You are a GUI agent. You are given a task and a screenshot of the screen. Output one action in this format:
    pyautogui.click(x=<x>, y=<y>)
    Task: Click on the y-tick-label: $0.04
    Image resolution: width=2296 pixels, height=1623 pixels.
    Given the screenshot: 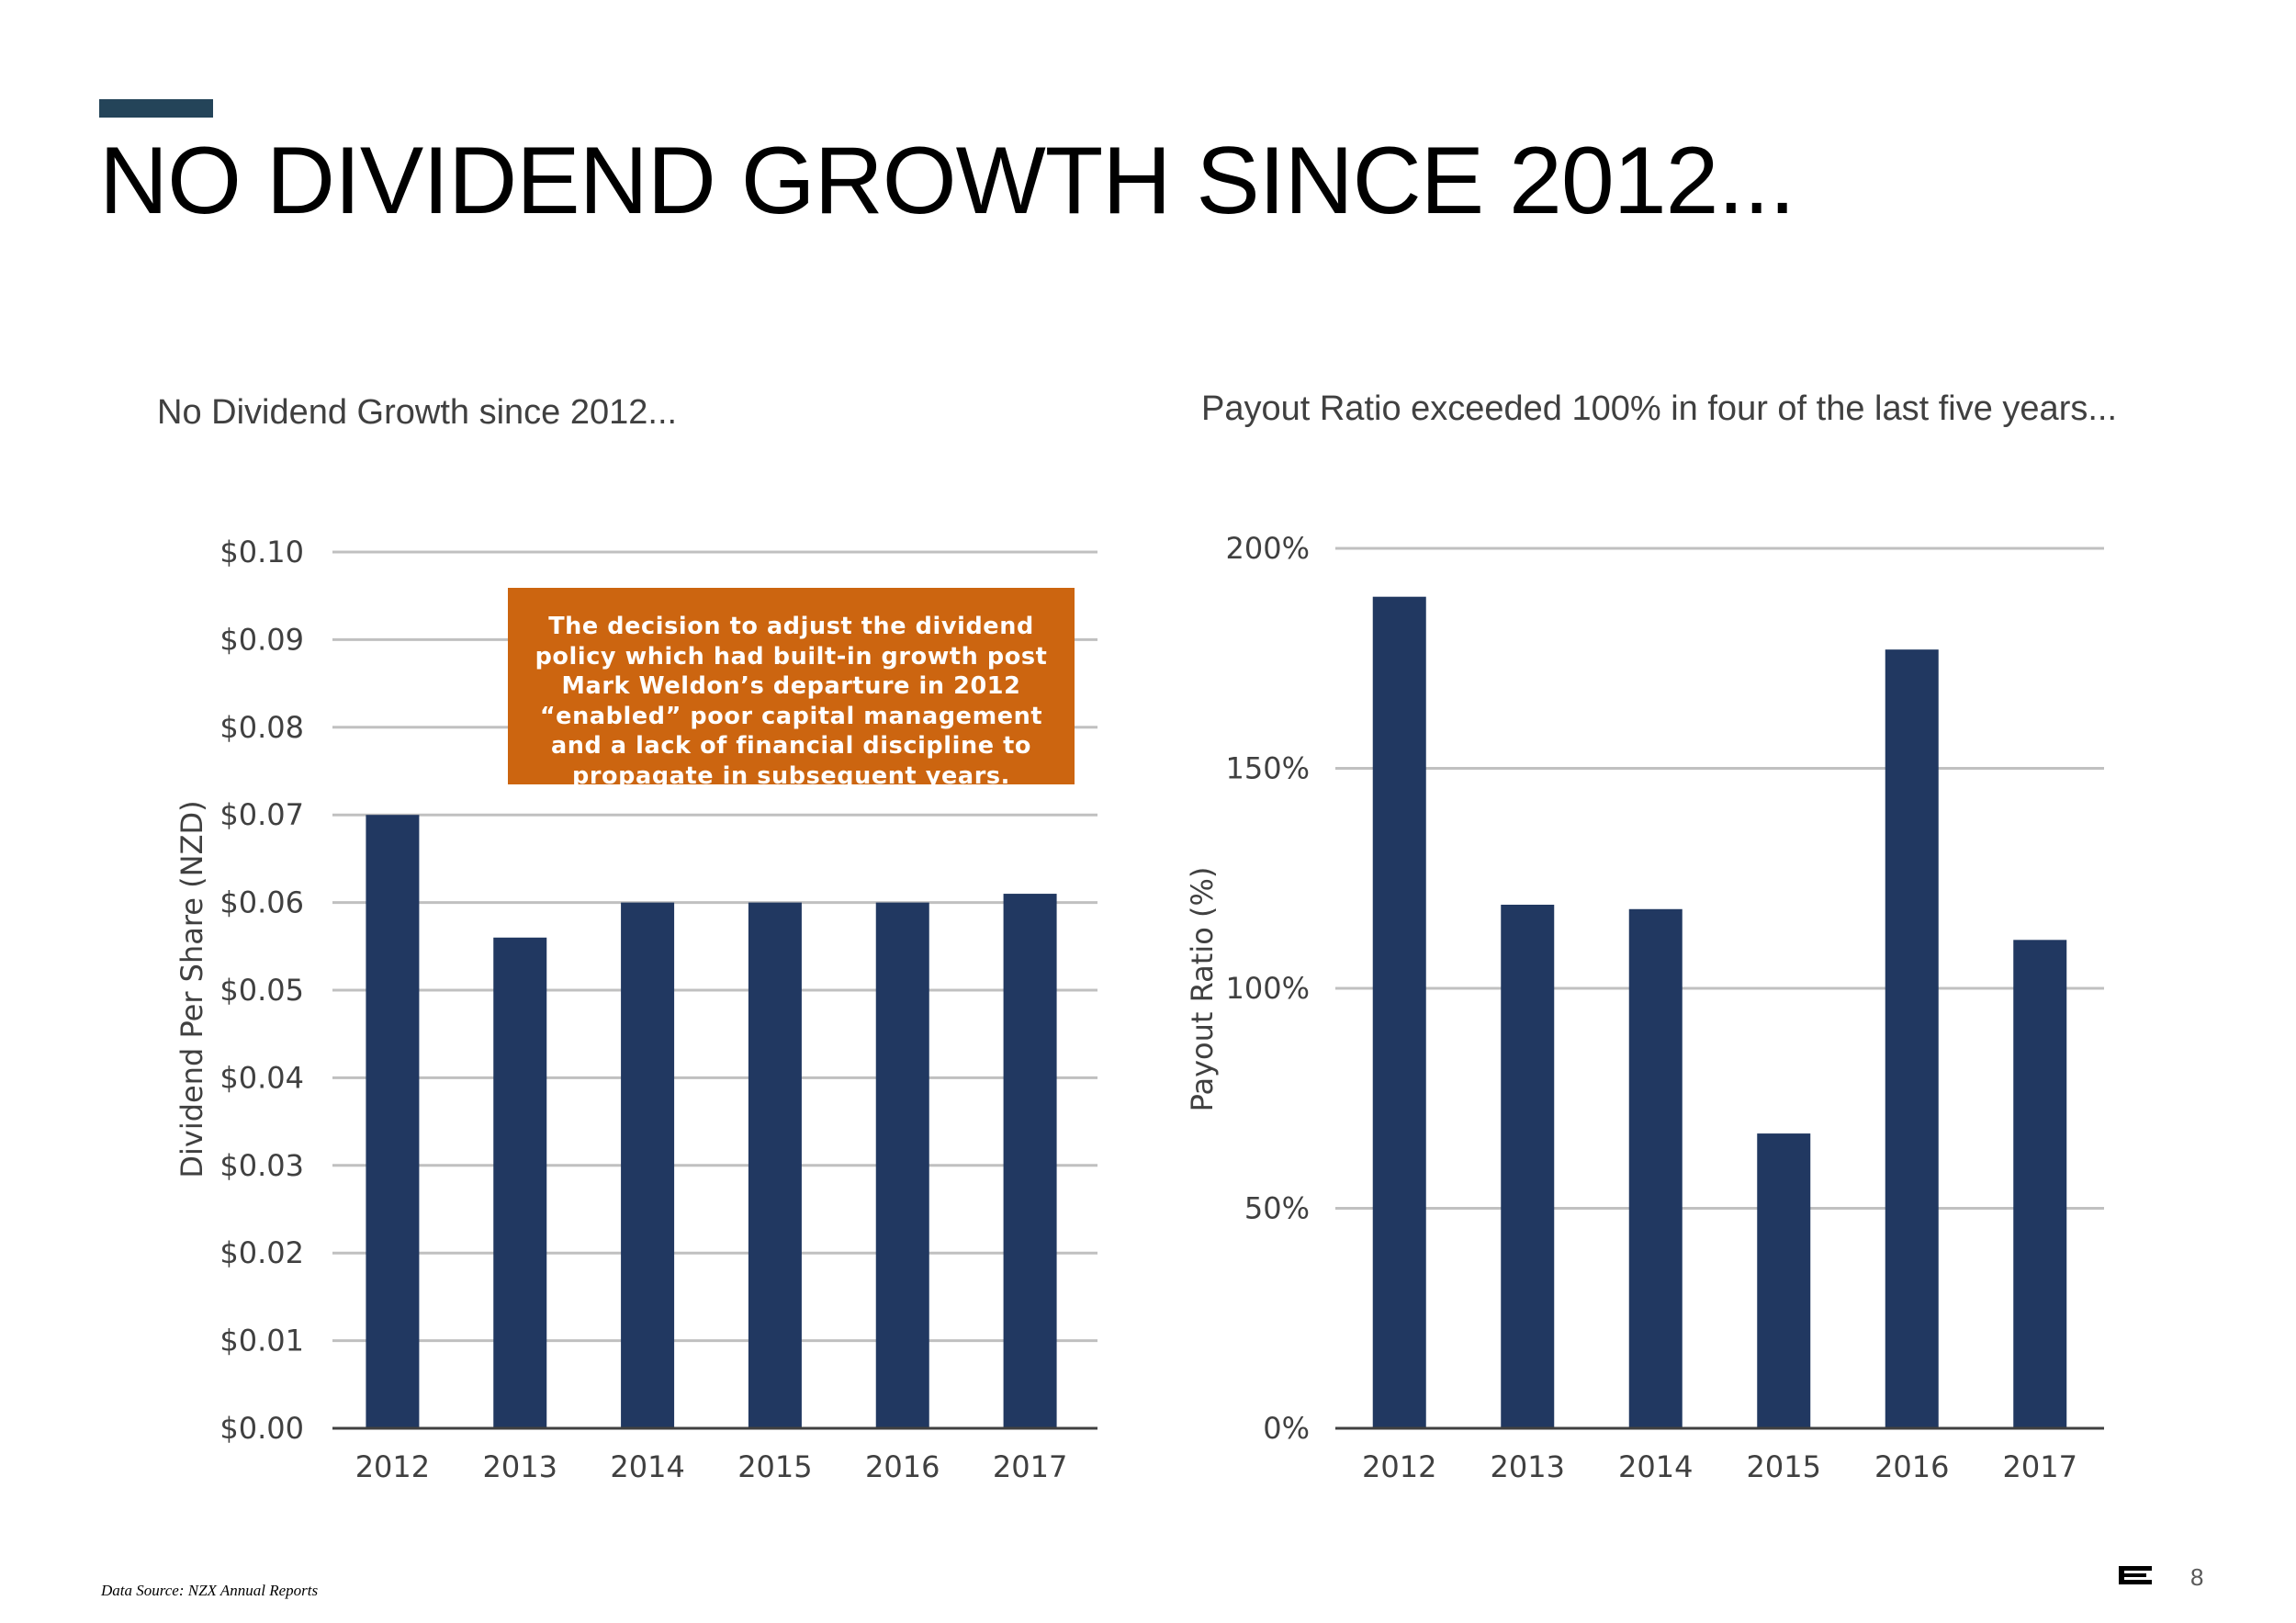 What is the action you would take?
    pyautogui.click(x=261, y=1077)
    